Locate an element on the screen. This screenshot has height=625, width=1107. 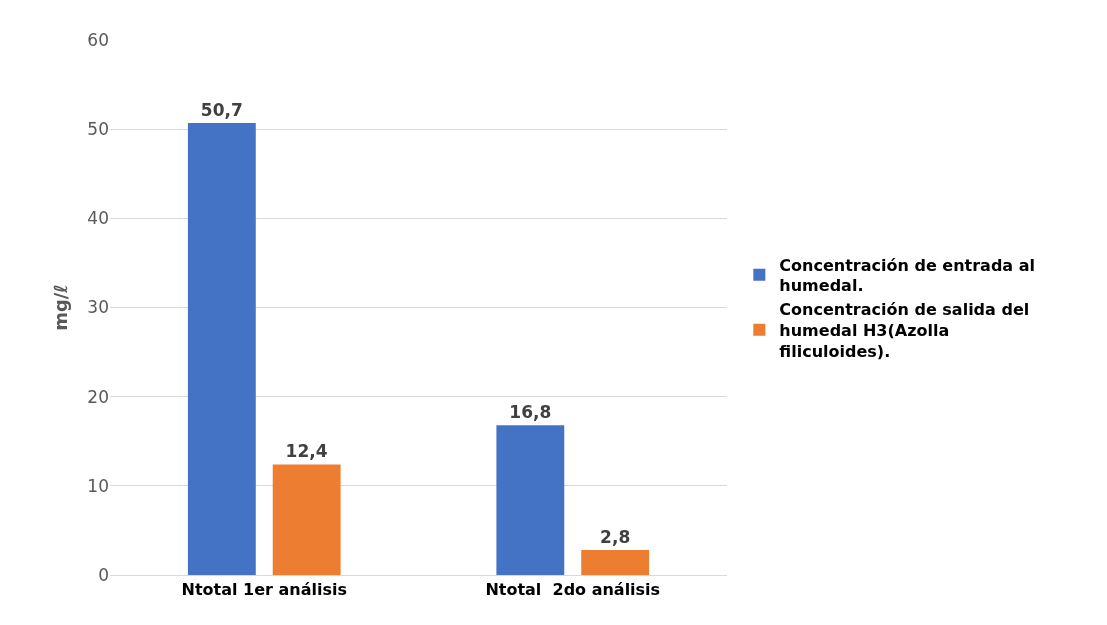
y-tick-label: 30 is located at coordinates (98, 307).